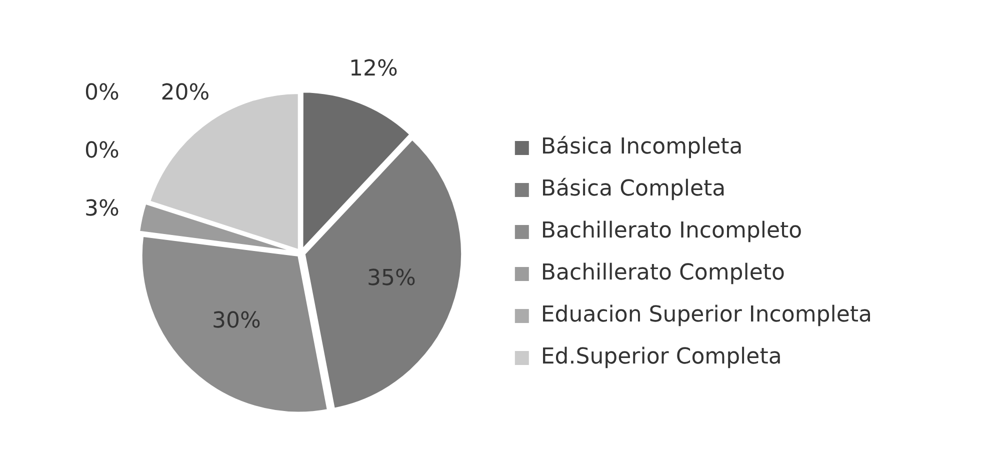  I want to click on legend-label: Bachillerato Incompleto, so click(671, 231).